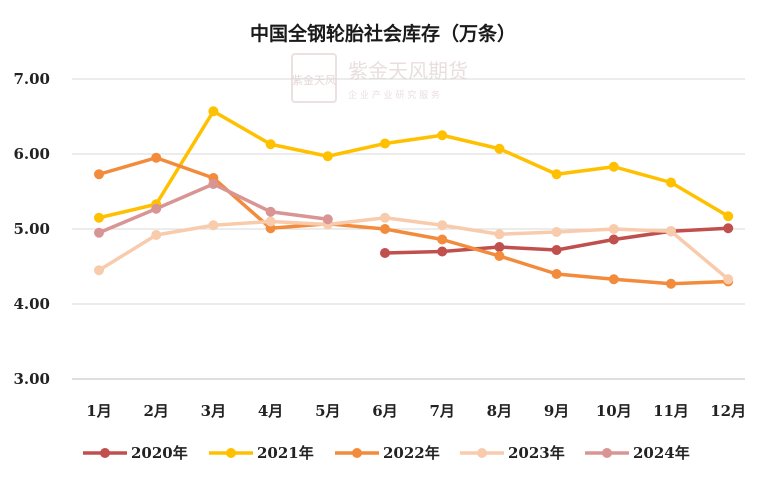 Image resolution: width=767 pixels, height=485 pixels. I want to click on legend-item: 2024年, so click(637, 453).